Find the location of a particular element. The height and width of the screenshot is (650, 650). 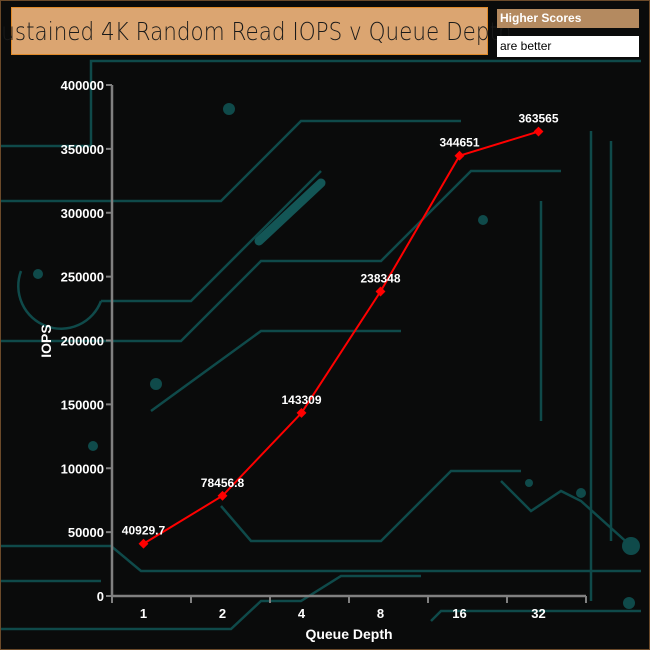

y-tick-label: 150000 is located at coordinates (82, 404).